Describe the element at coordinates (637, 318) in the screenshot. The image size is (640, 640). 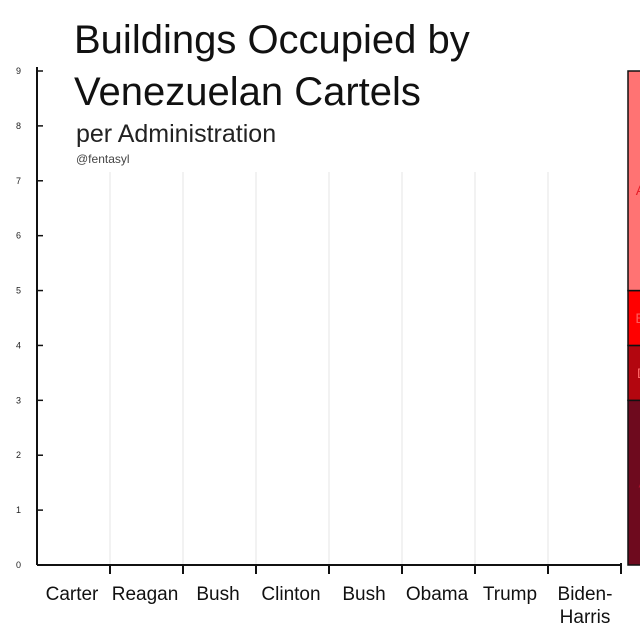
I see `bar-segment-label: El Paso` at that location.